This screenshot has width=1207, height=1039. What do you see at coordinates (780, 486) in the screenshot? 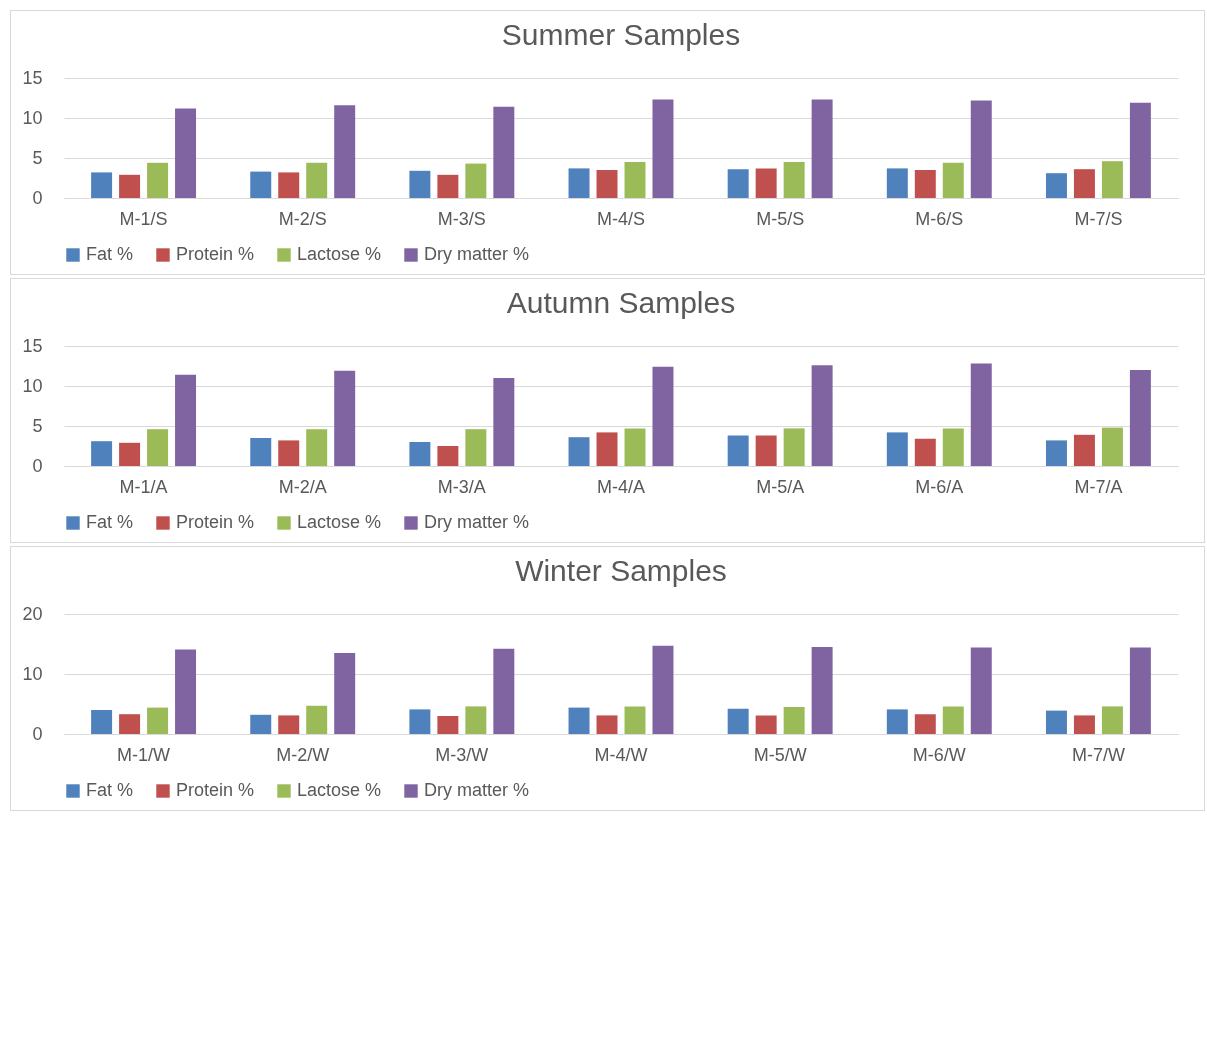
I see `x-tick-label: M-5/A` at bounding box center [780, 486].